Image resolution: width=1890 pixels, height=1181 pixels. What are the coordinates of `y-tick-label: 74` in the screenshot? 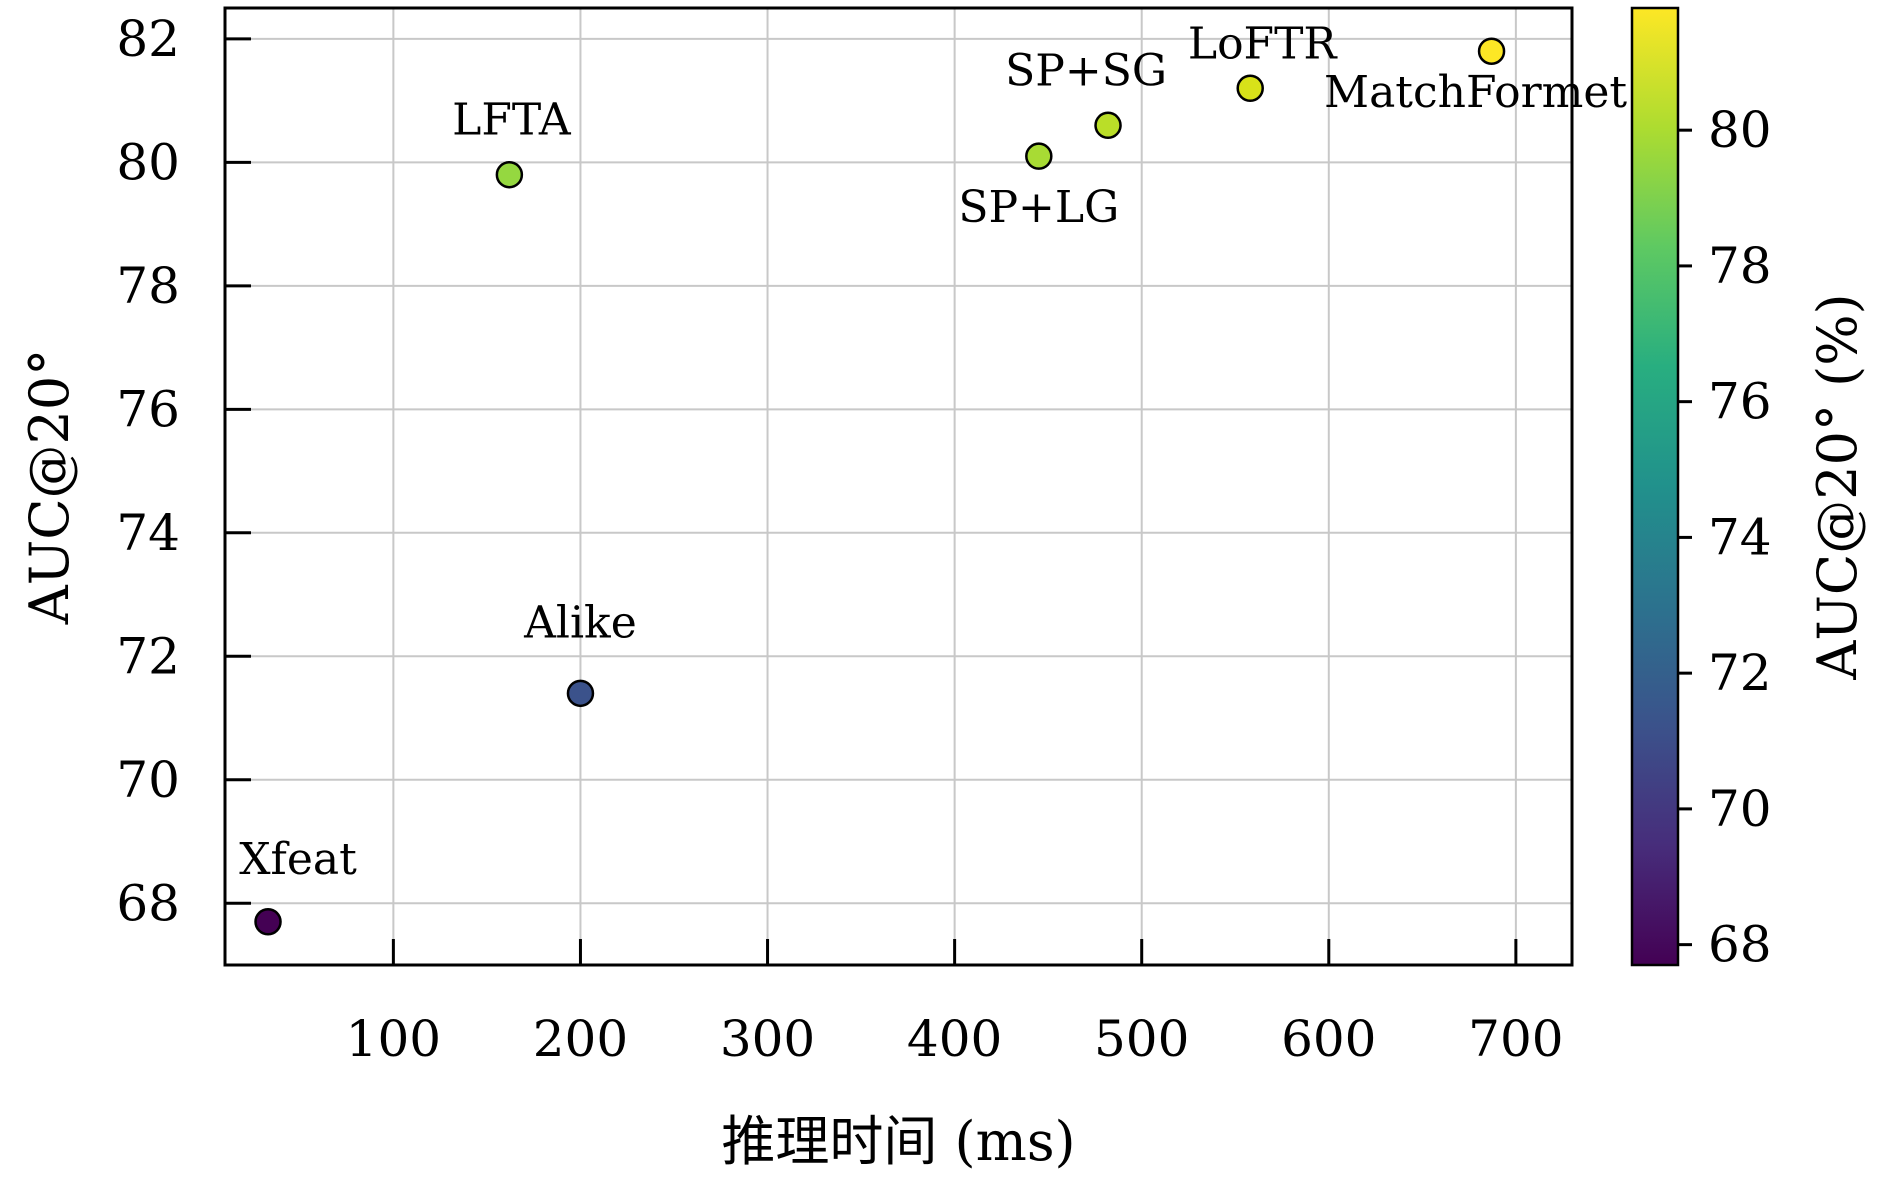 It's located at (148, 533).